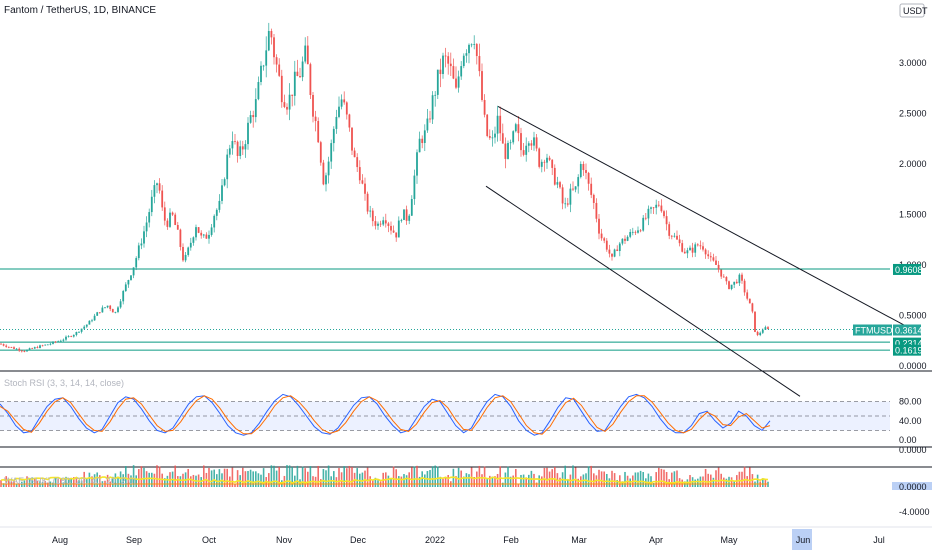  What do you see at coordinates (80, 10) in the screenshot?
I see `symbol-title: Fantom / TetherUS, 1D, BINANCE` at bounding box center [80, 10].